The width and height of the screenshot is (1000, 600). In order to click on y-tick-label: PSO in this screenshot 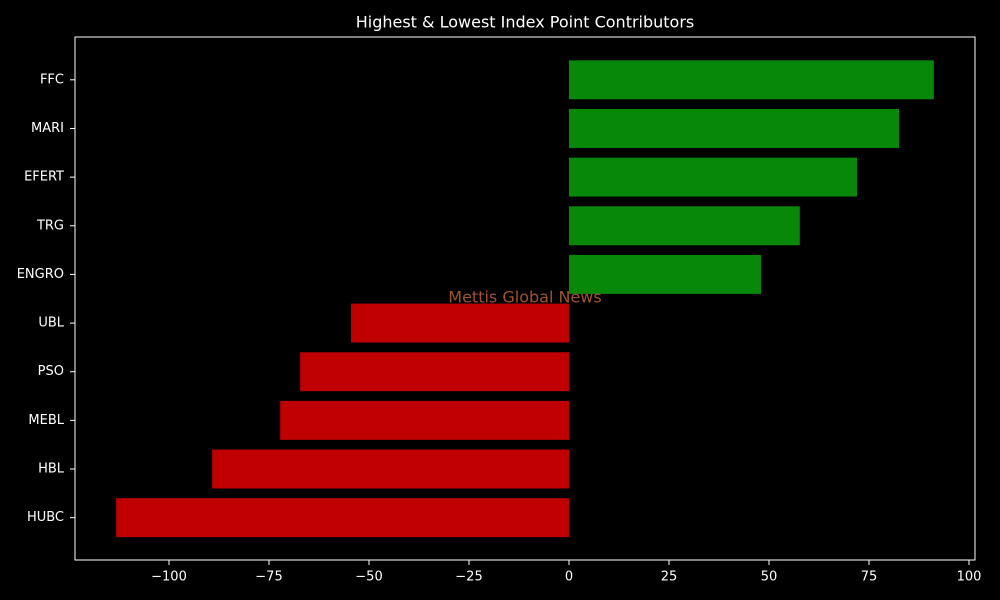, I will do `click(51, 371)`.